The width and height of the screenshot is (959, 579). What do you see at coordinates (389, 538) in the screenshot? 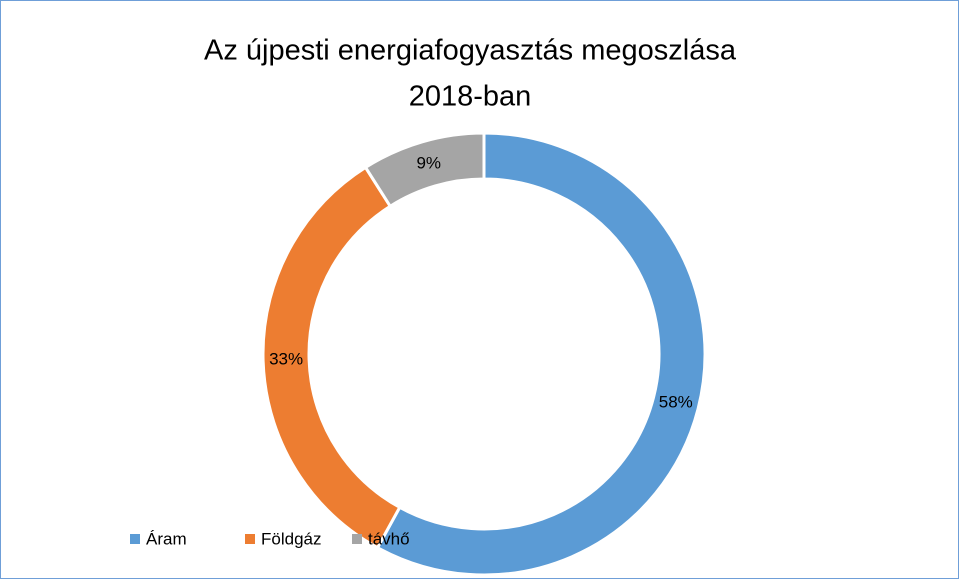
I see `legend-label: távhő` at bounding box center [389, 538].